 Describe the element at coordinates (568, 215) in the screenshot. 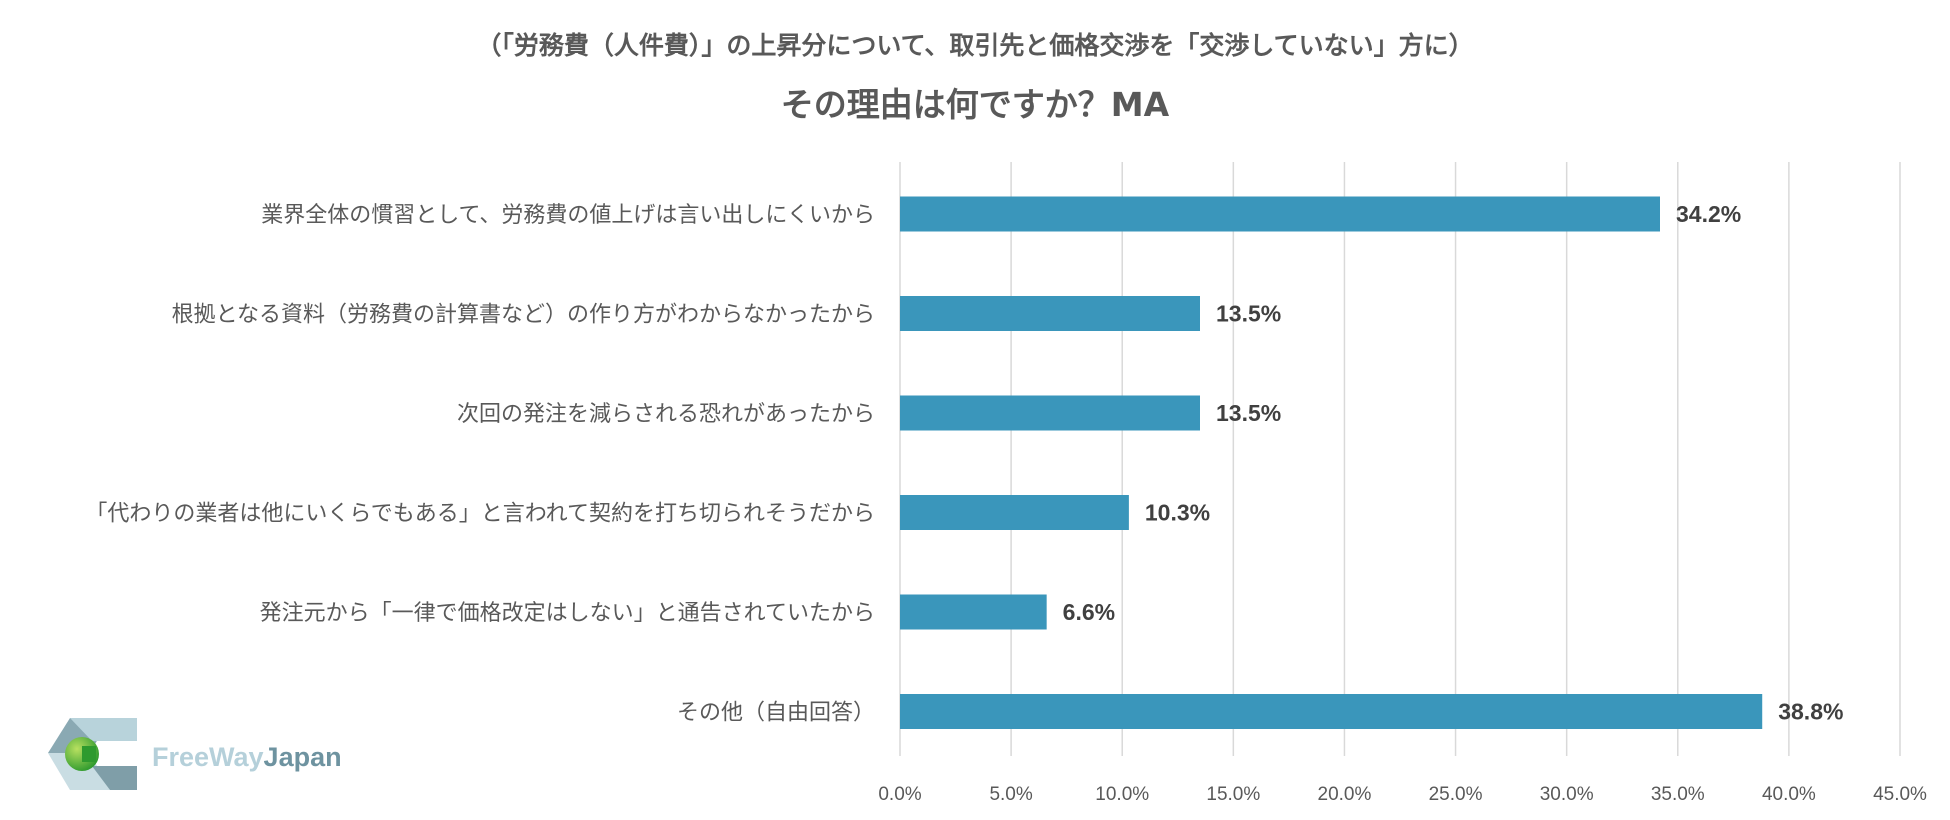

I see `category-label: 業界全体の慣習として、労務費の値上げは言い出しにくいから` at that location.